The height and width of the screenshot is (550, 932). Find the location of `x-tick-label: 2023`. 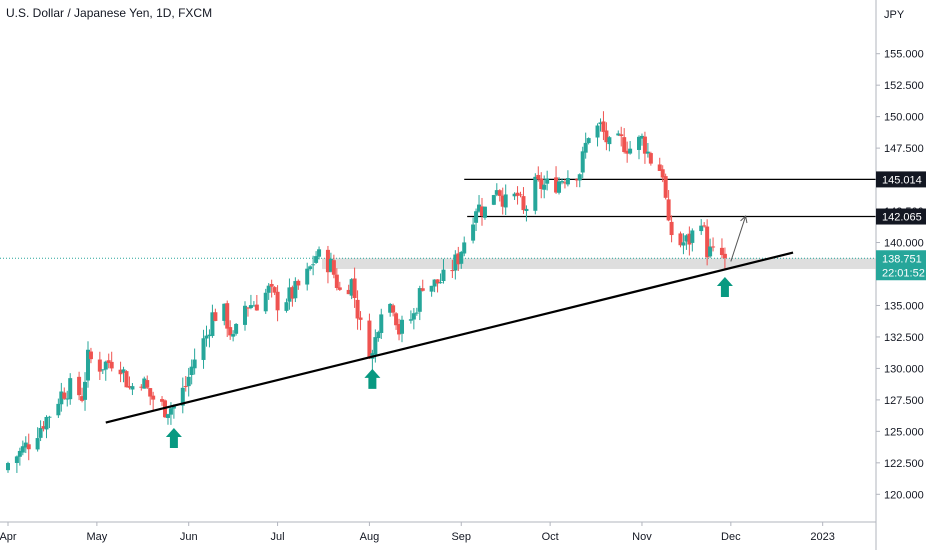

x-tick-label: 2023 is located at coordinates (822, 537).